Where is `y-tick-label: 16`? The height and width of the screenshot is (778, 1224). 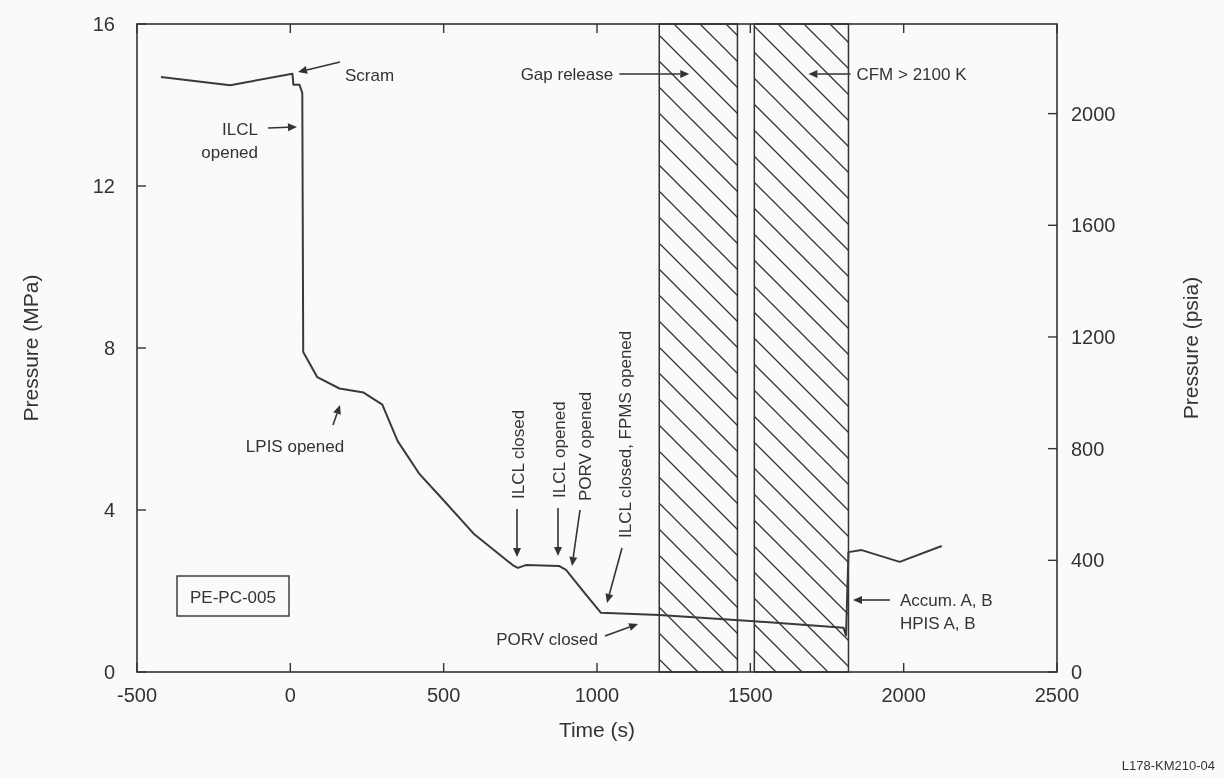
y-tick-label: 16 is located at coordinates (103, 24).